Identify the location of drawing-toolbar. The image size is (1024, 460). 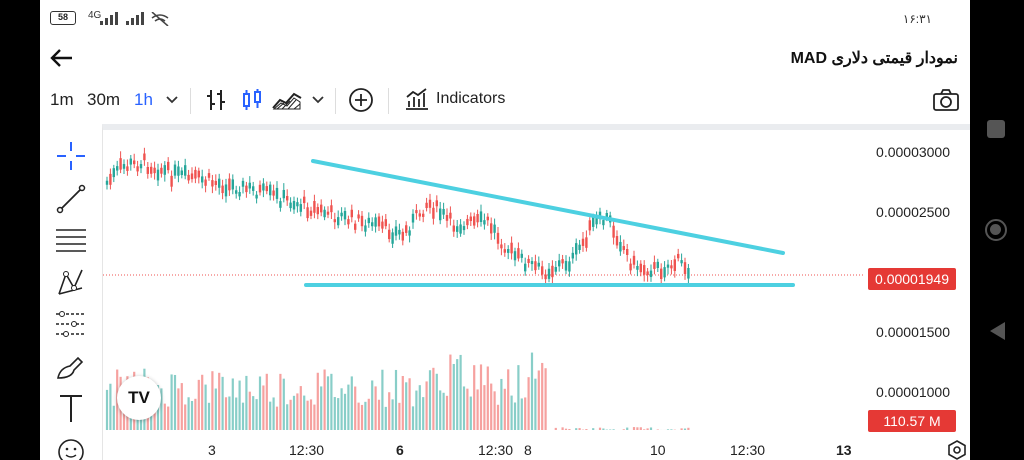
(70, 292).